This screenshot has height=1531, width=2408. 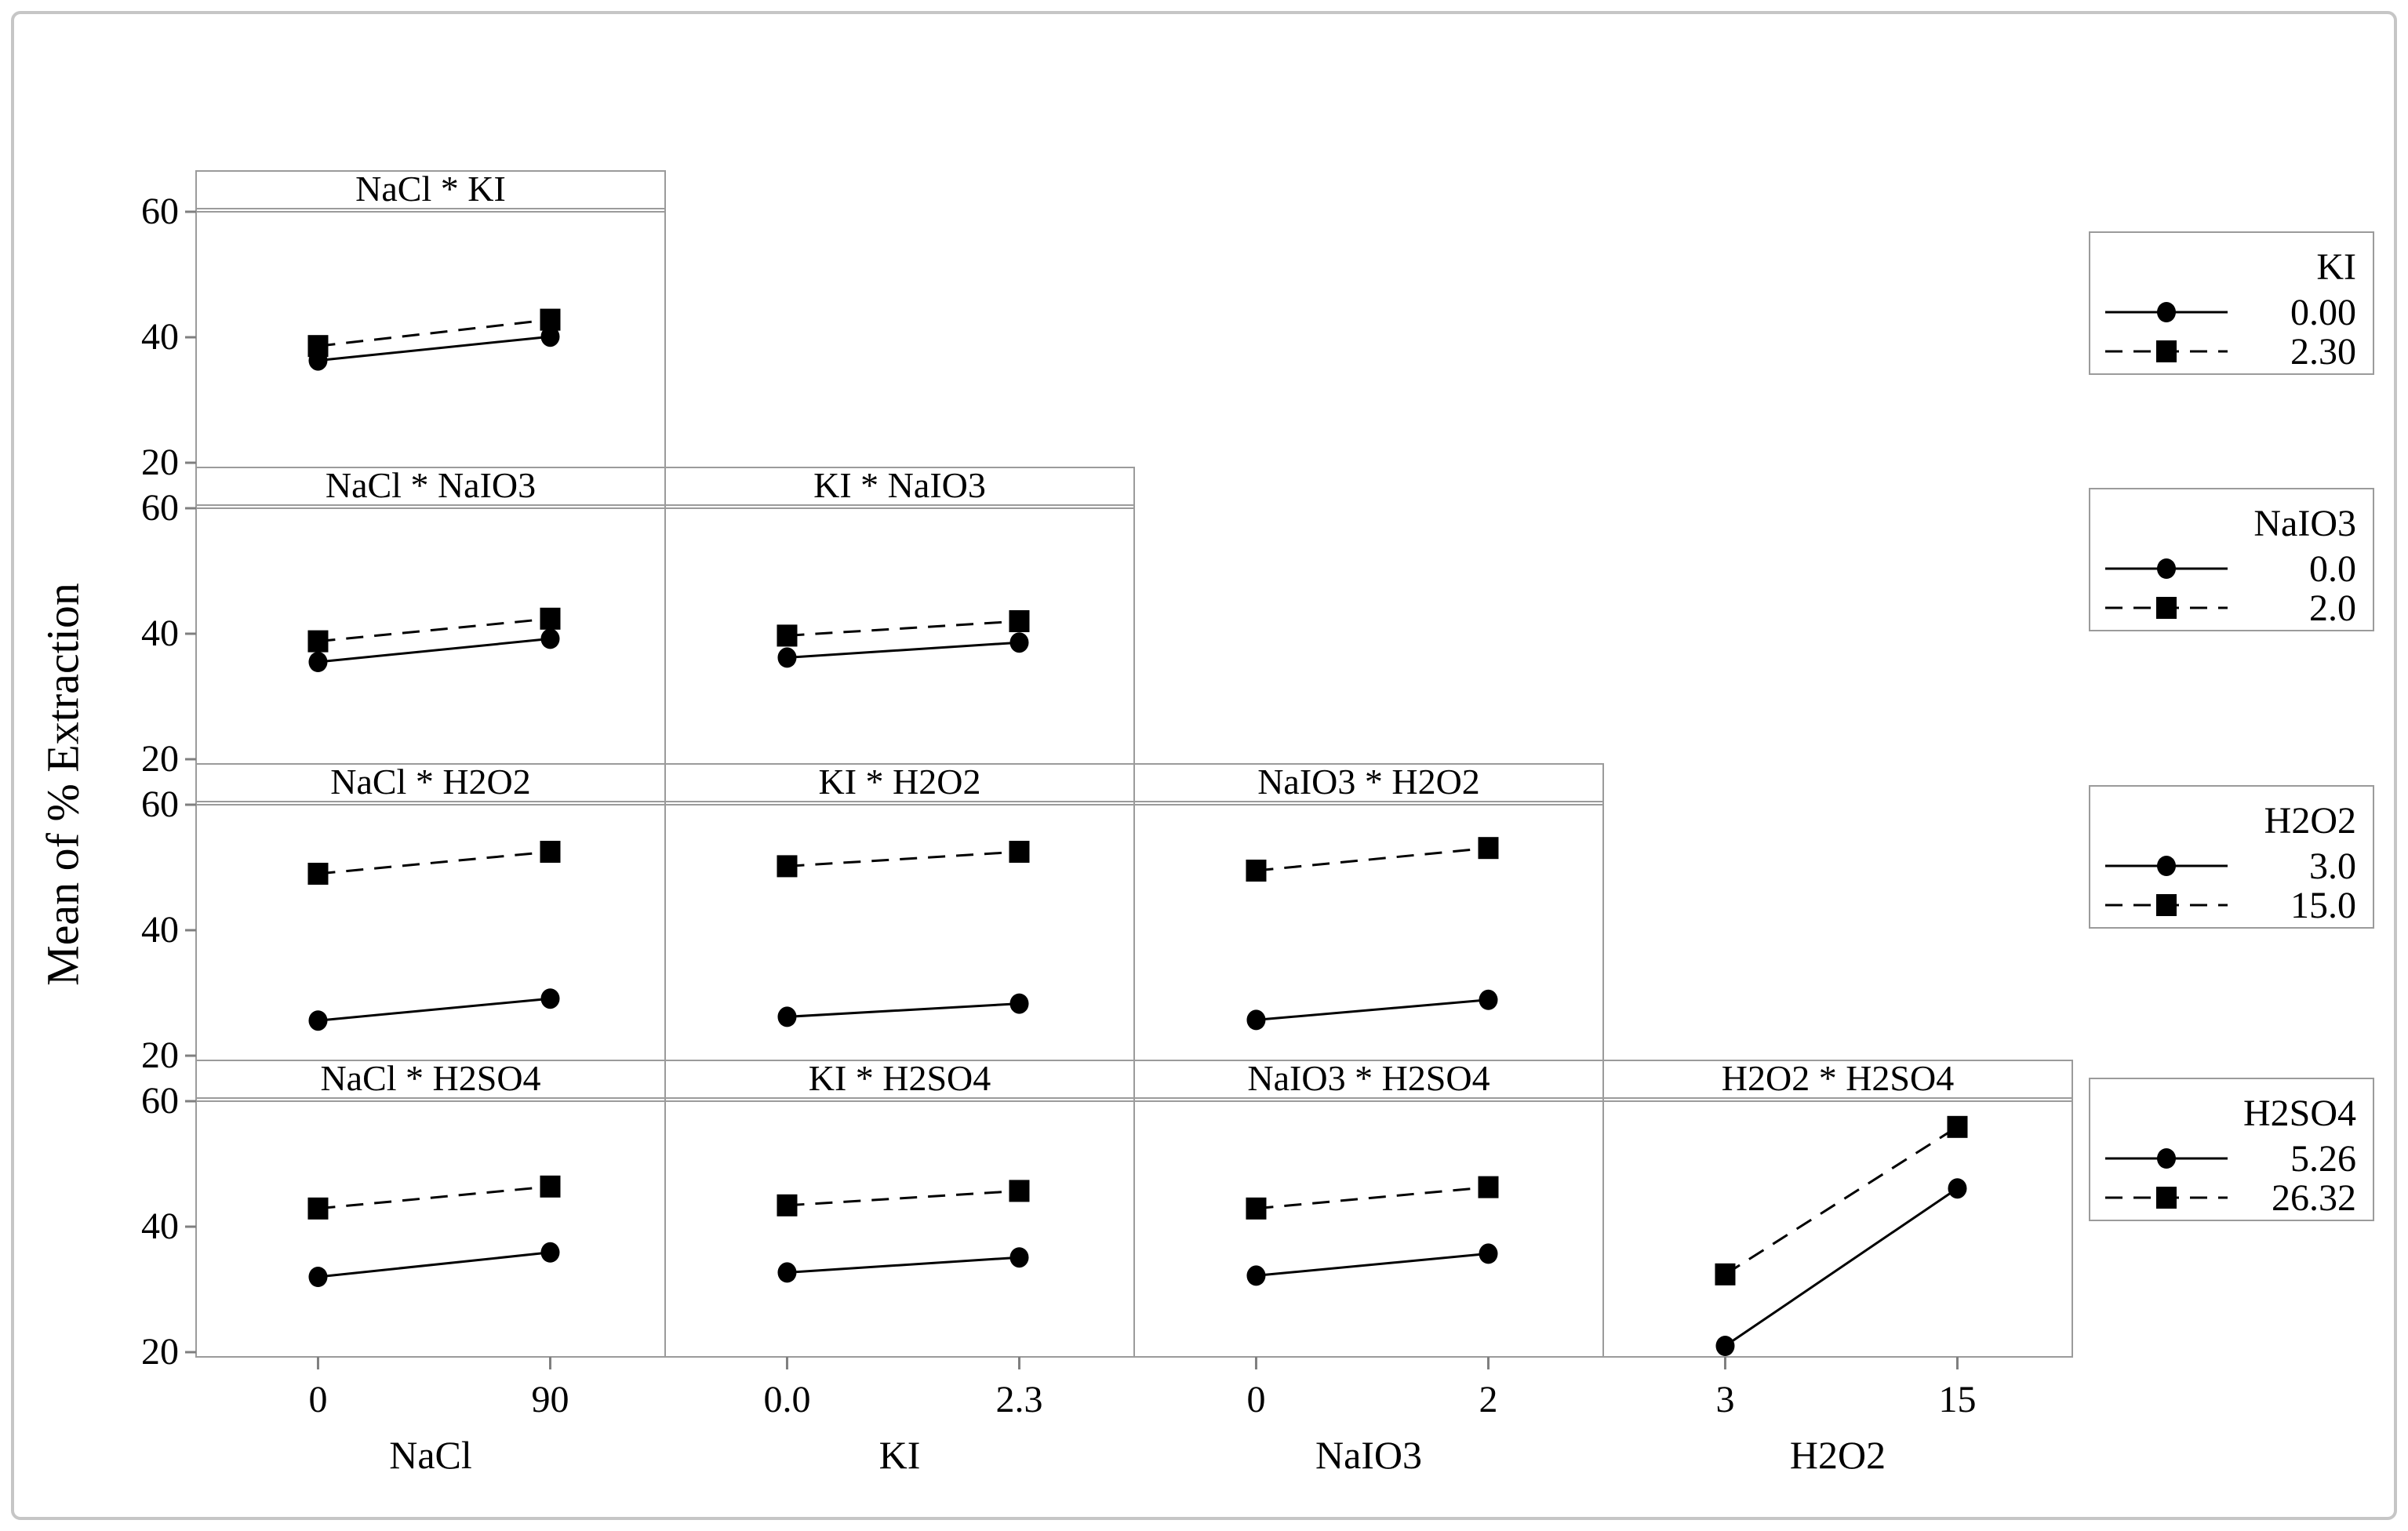 What do you see at coordinates (2314, 1198) in the screenshot?
I see `legend-entry-label: 26.32` at bounding box center [2314, 1198].